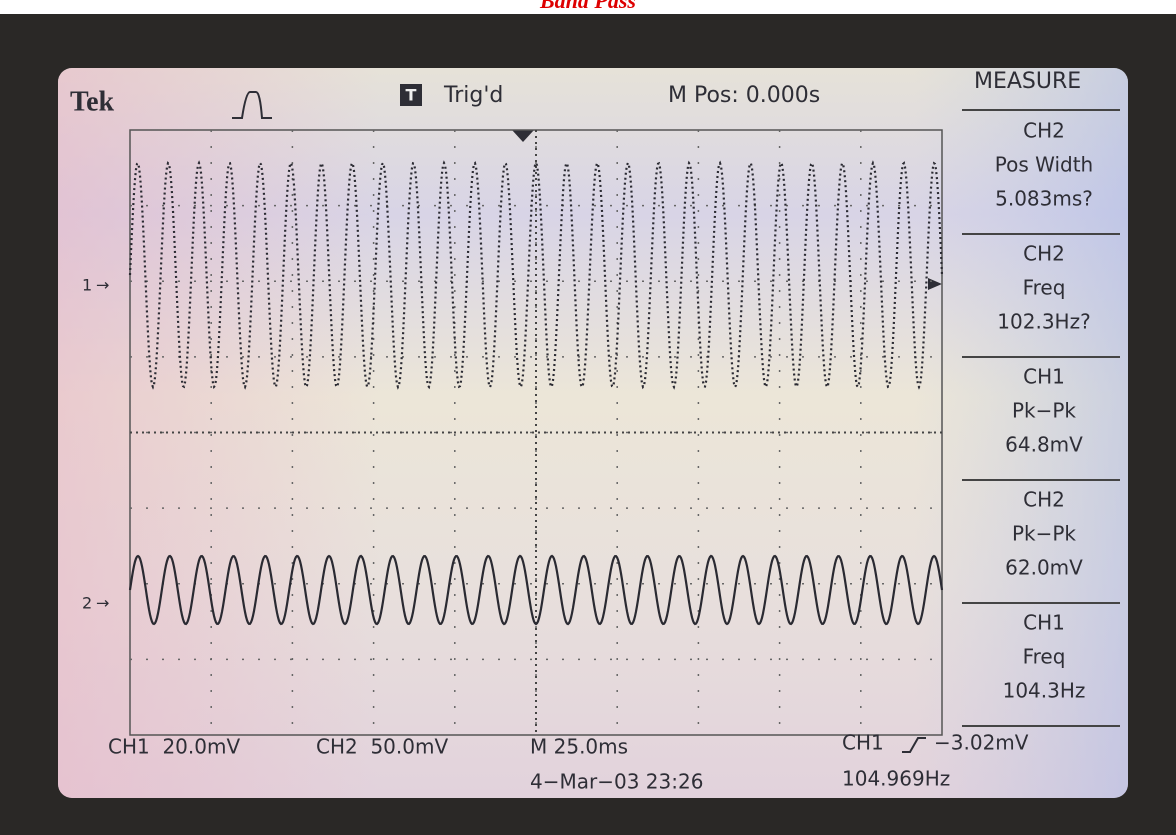 Image resolution: width=1176 pixels, height=835 pixels. What do you see at coordinates (92, 101) in the screenshot?
I see `brand: Tek` at bounding box center [92, 101].